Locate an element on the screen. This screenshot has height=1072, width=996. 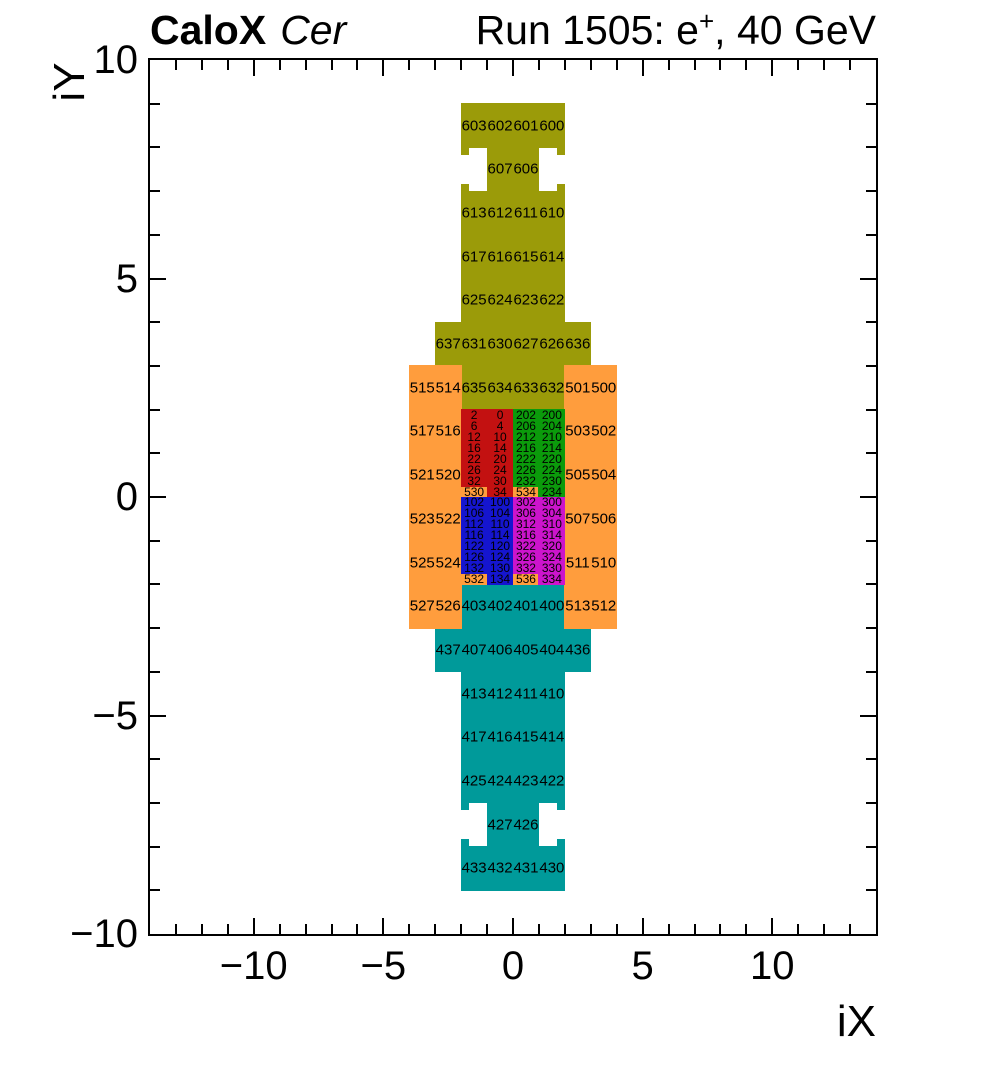
cell-label: 511 is located at coordinates (577, 563).